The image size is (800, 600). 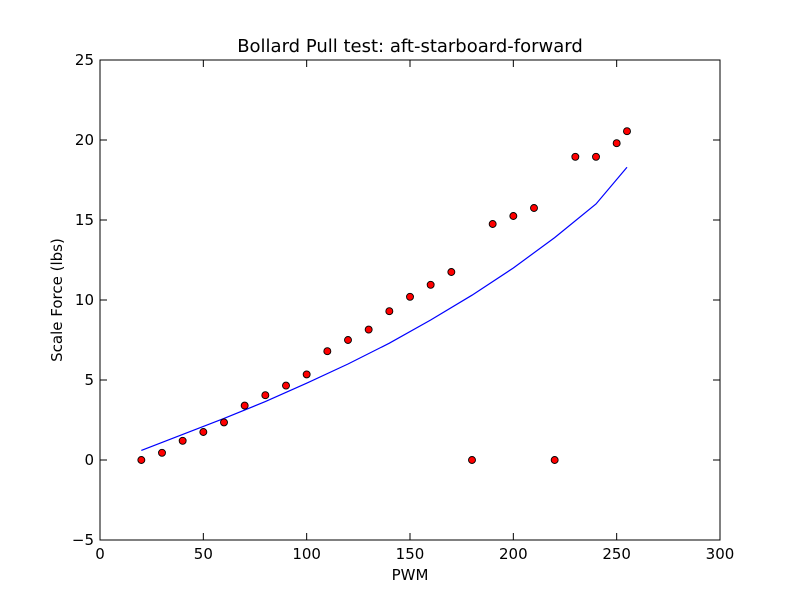 What do you see at coordinates (84, 220) in the screenshot?
I see `y-tick-label: 15` at bounding box center [84, 220].